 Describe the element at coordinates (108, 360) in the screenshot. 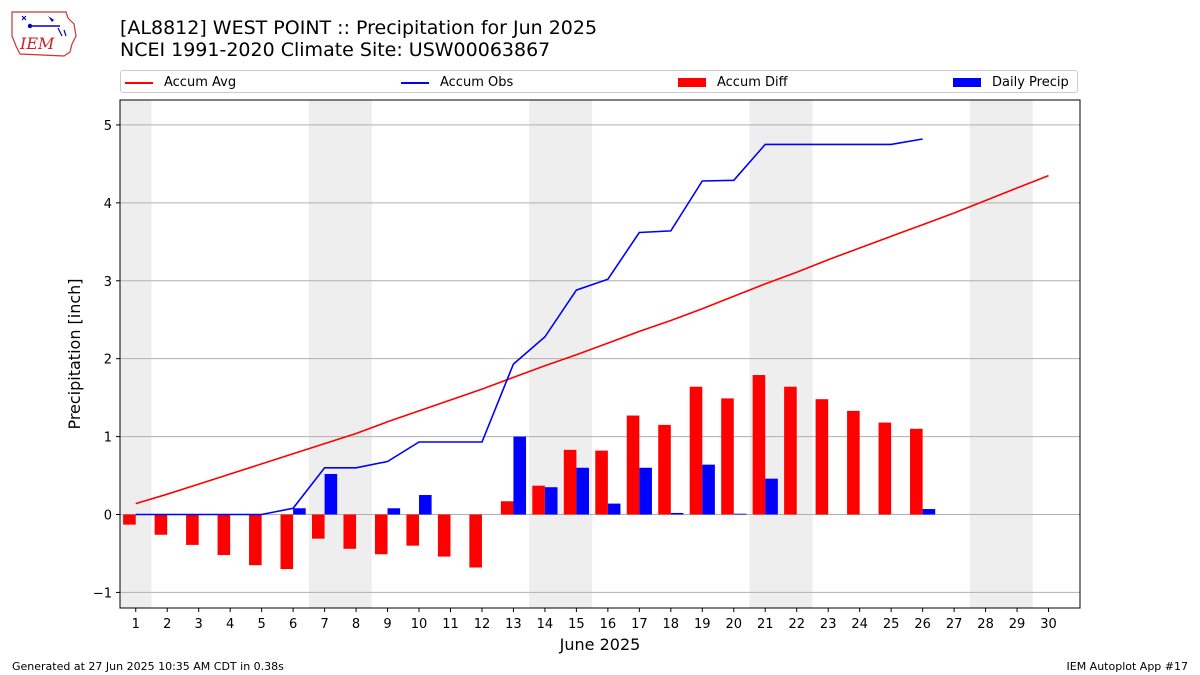

I see `y-tick-label: 2` at that location.